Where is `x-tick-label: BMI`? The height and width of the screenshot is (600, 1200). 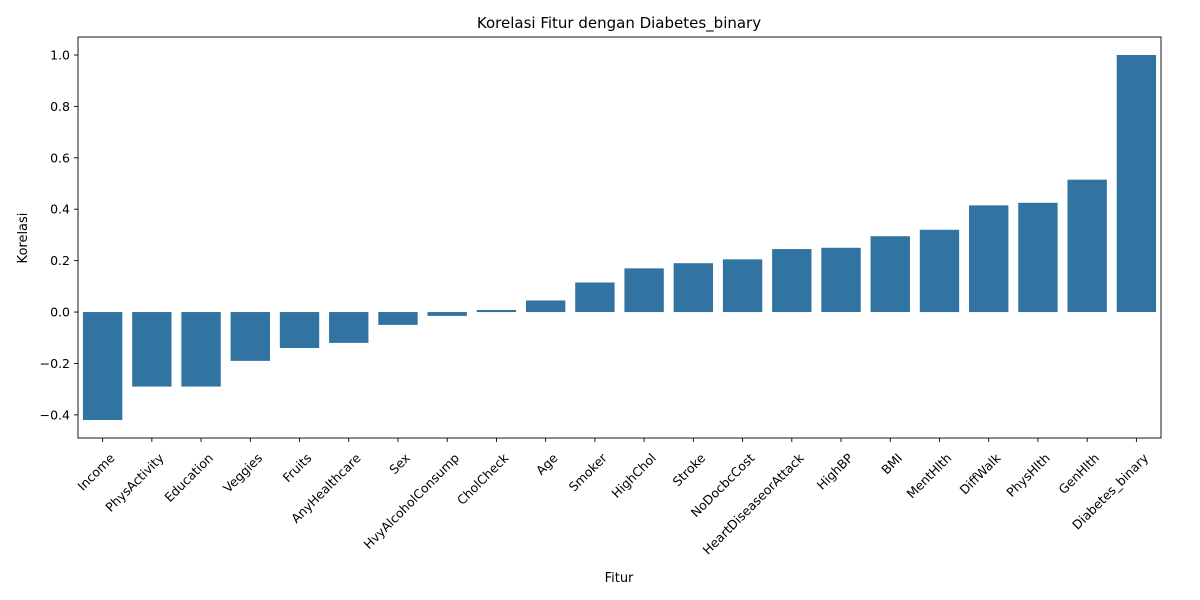 x-tick-label: BMI is located at coordinates (891, 463).